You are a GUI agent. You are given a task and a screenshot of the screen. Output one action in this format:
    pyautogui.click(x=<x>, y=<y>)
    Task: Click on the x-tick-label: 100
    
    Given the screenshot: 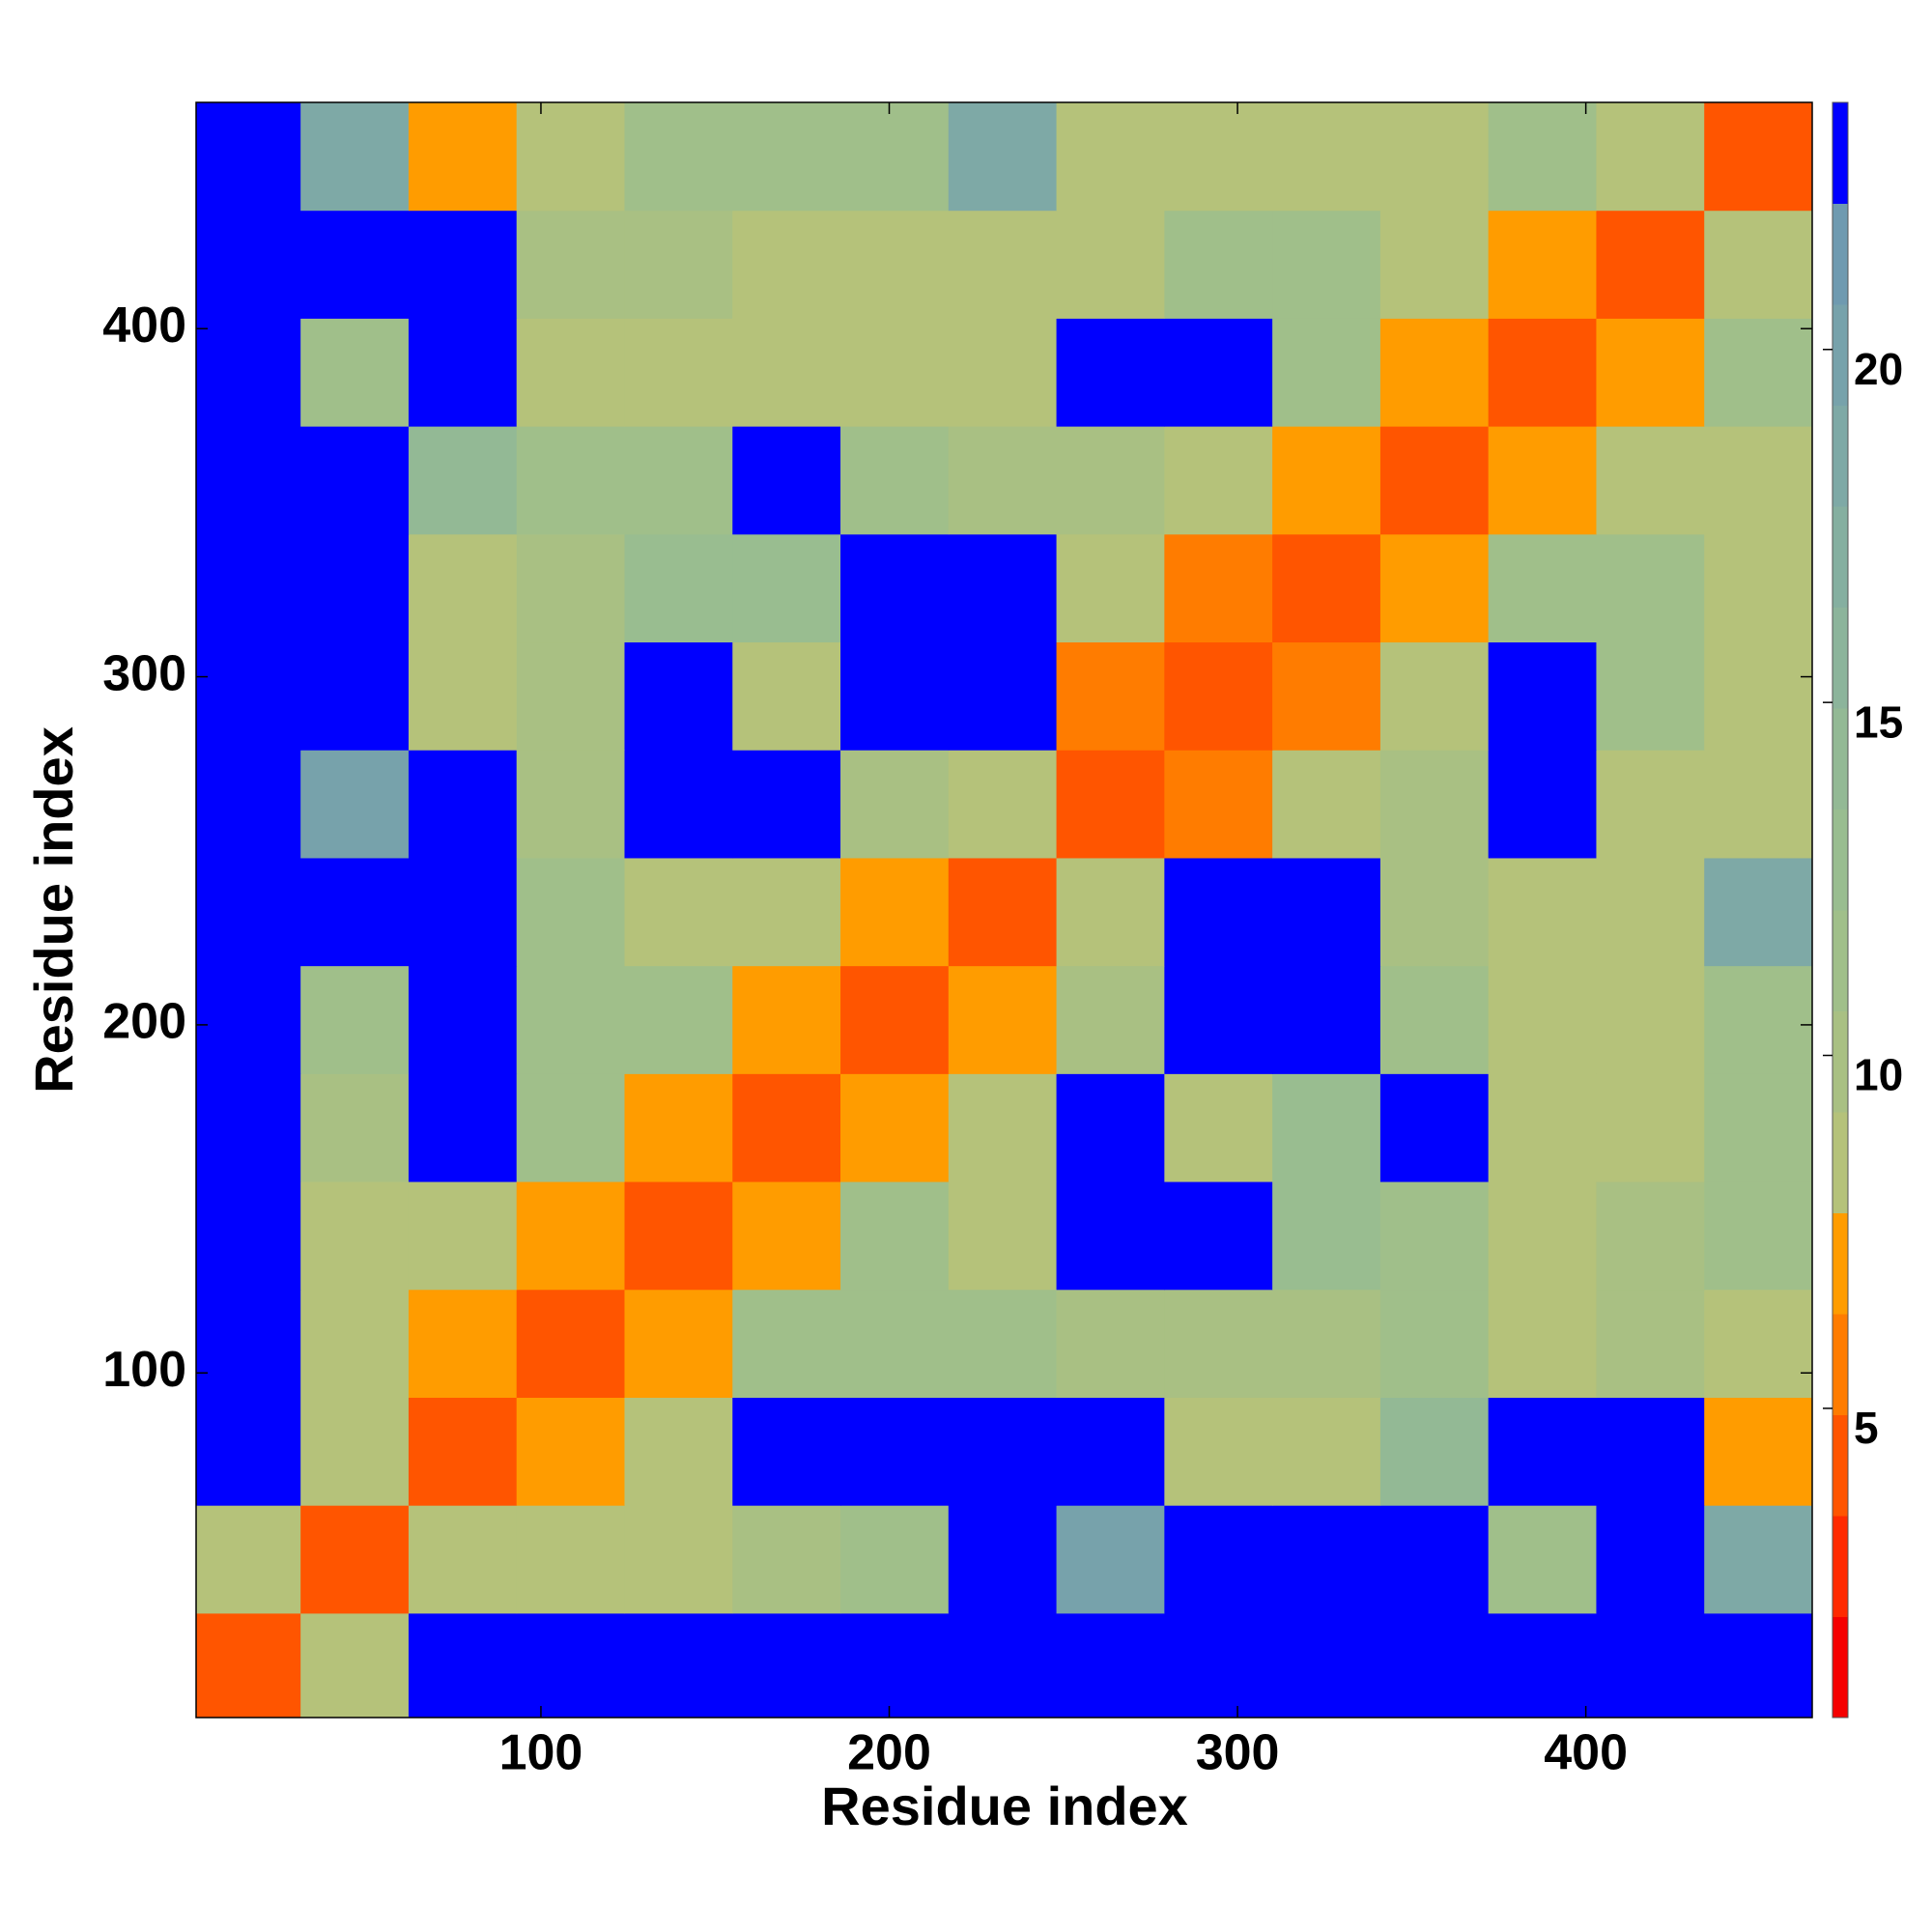 What is the action you would take?
    pyautogui.click(x=541, y=1753)
    